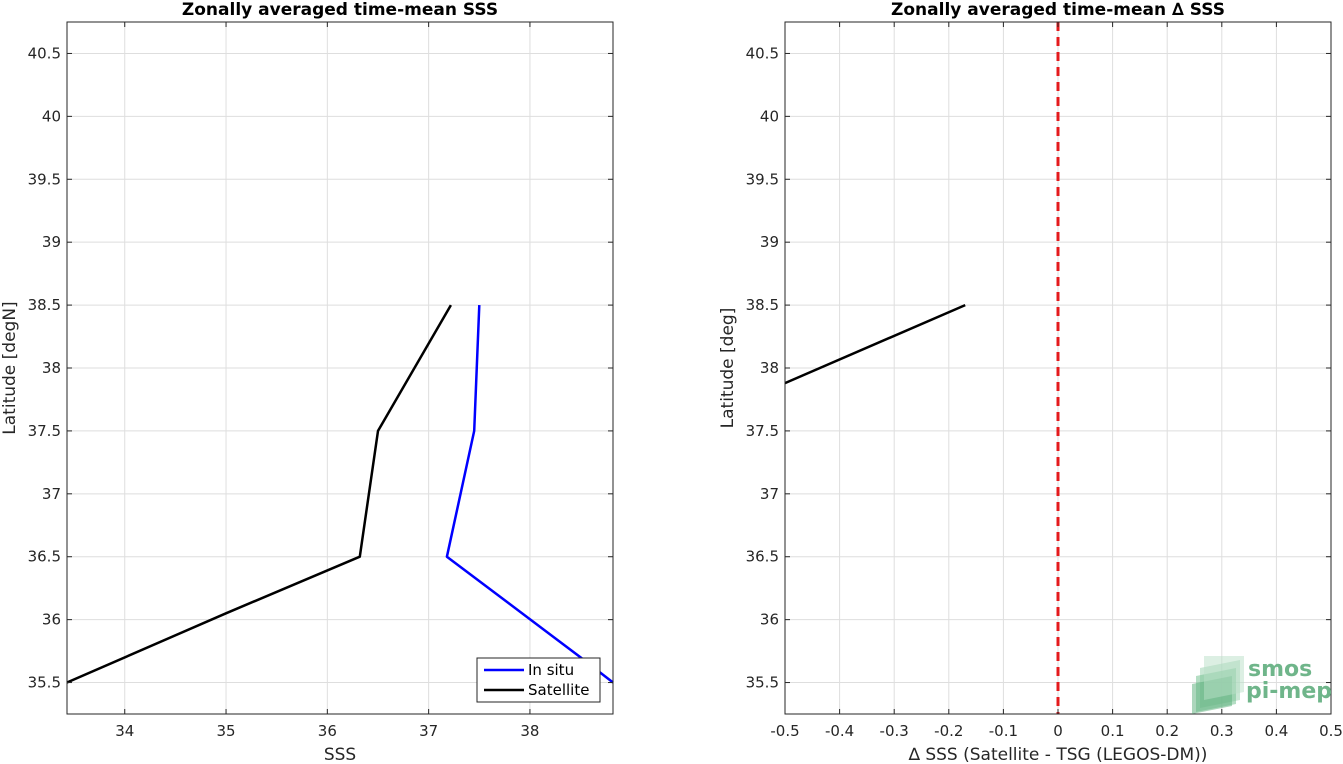 This screenshot has height=764, width=1343. I want to click on legend-label-satellite: Satellite, so click(558, 690).